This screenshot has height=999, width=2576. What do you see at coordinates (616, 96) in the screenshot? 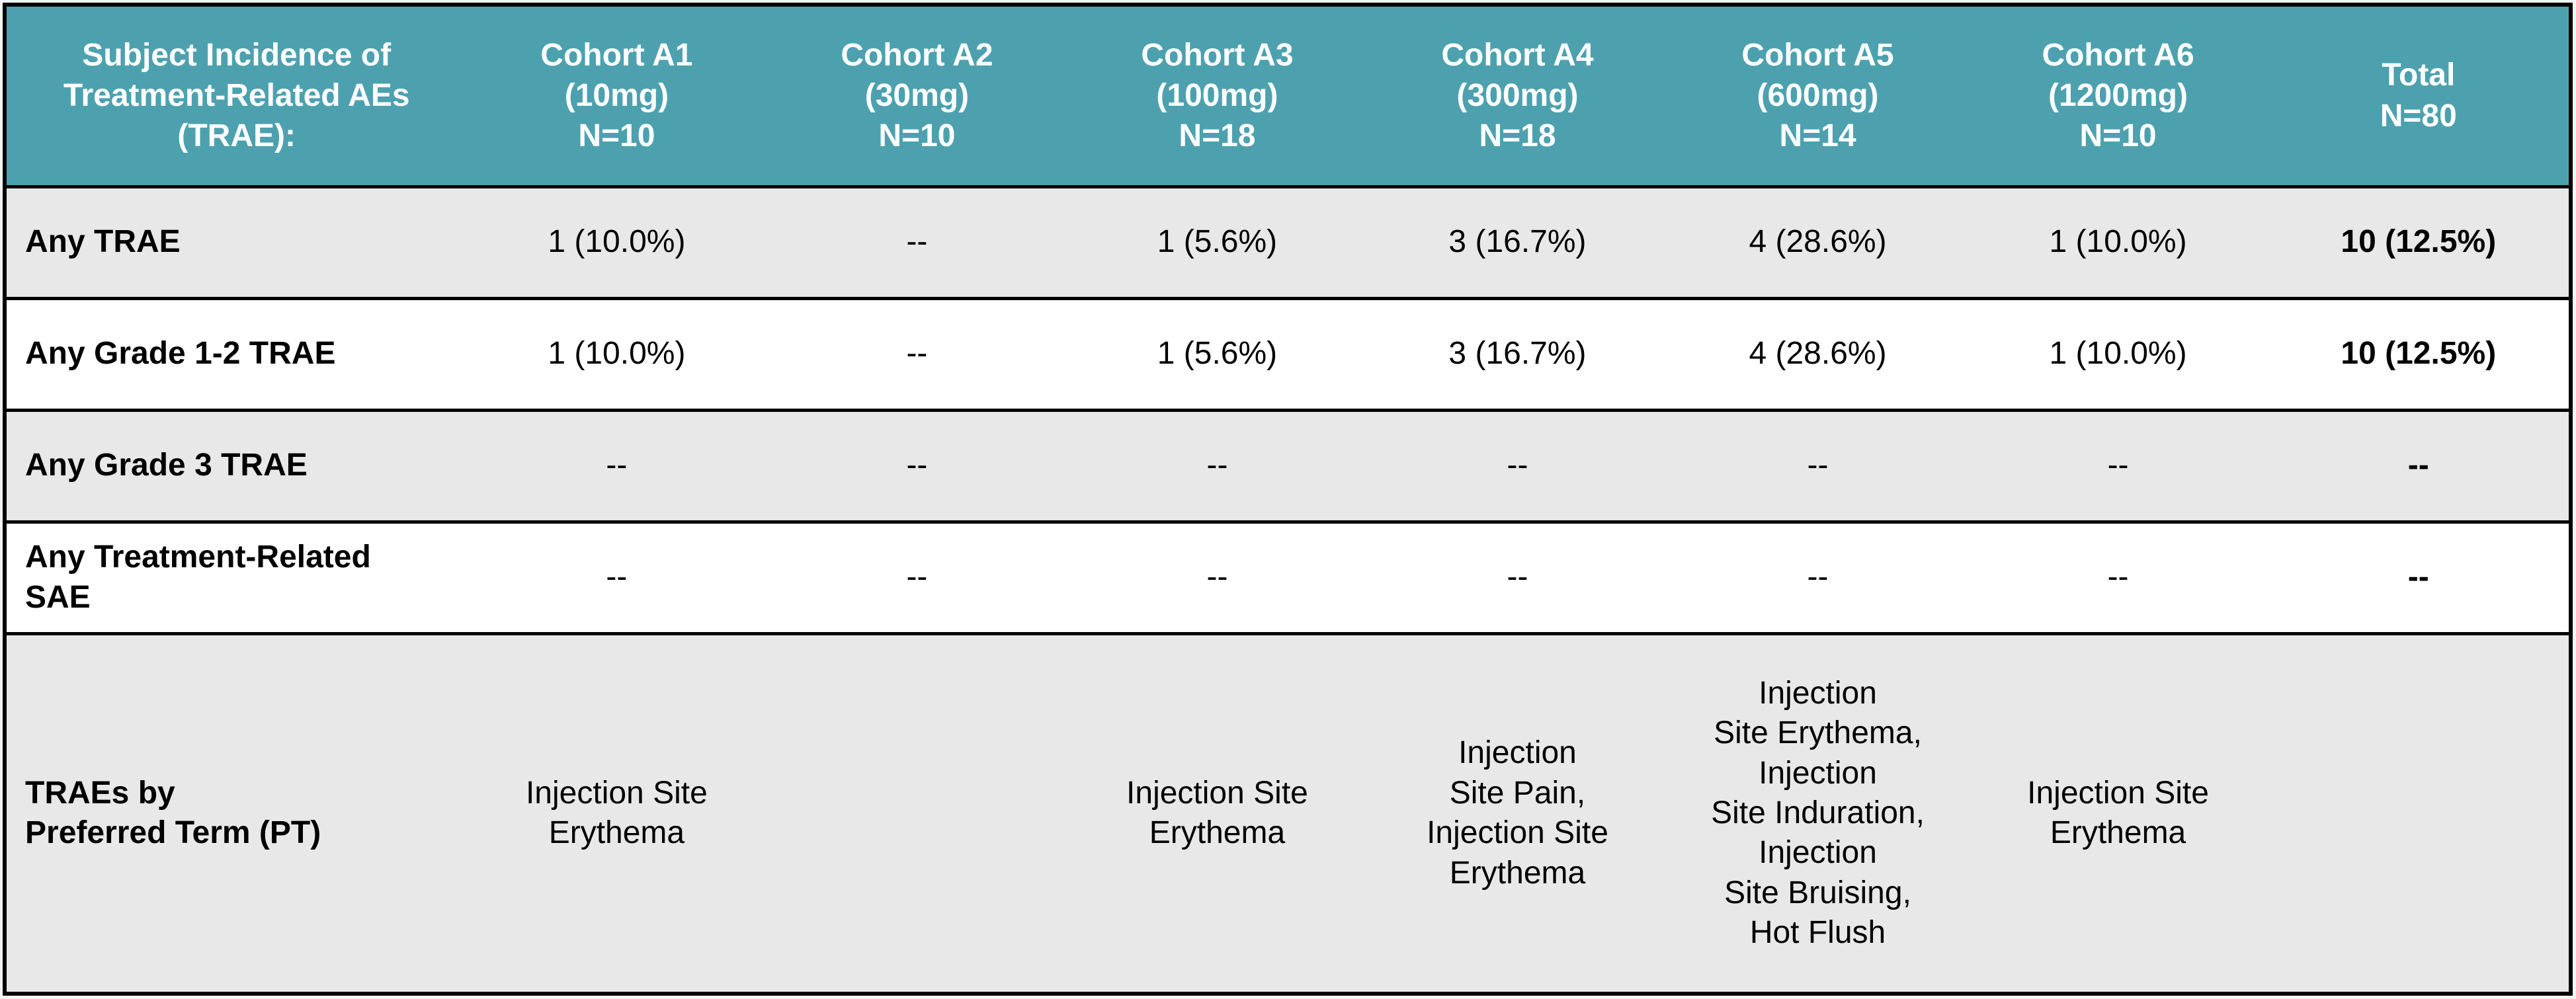
I see `header-cell-cohort-a1: Cohort A1 (10mg) N=10` at bounding box center [616, 96].